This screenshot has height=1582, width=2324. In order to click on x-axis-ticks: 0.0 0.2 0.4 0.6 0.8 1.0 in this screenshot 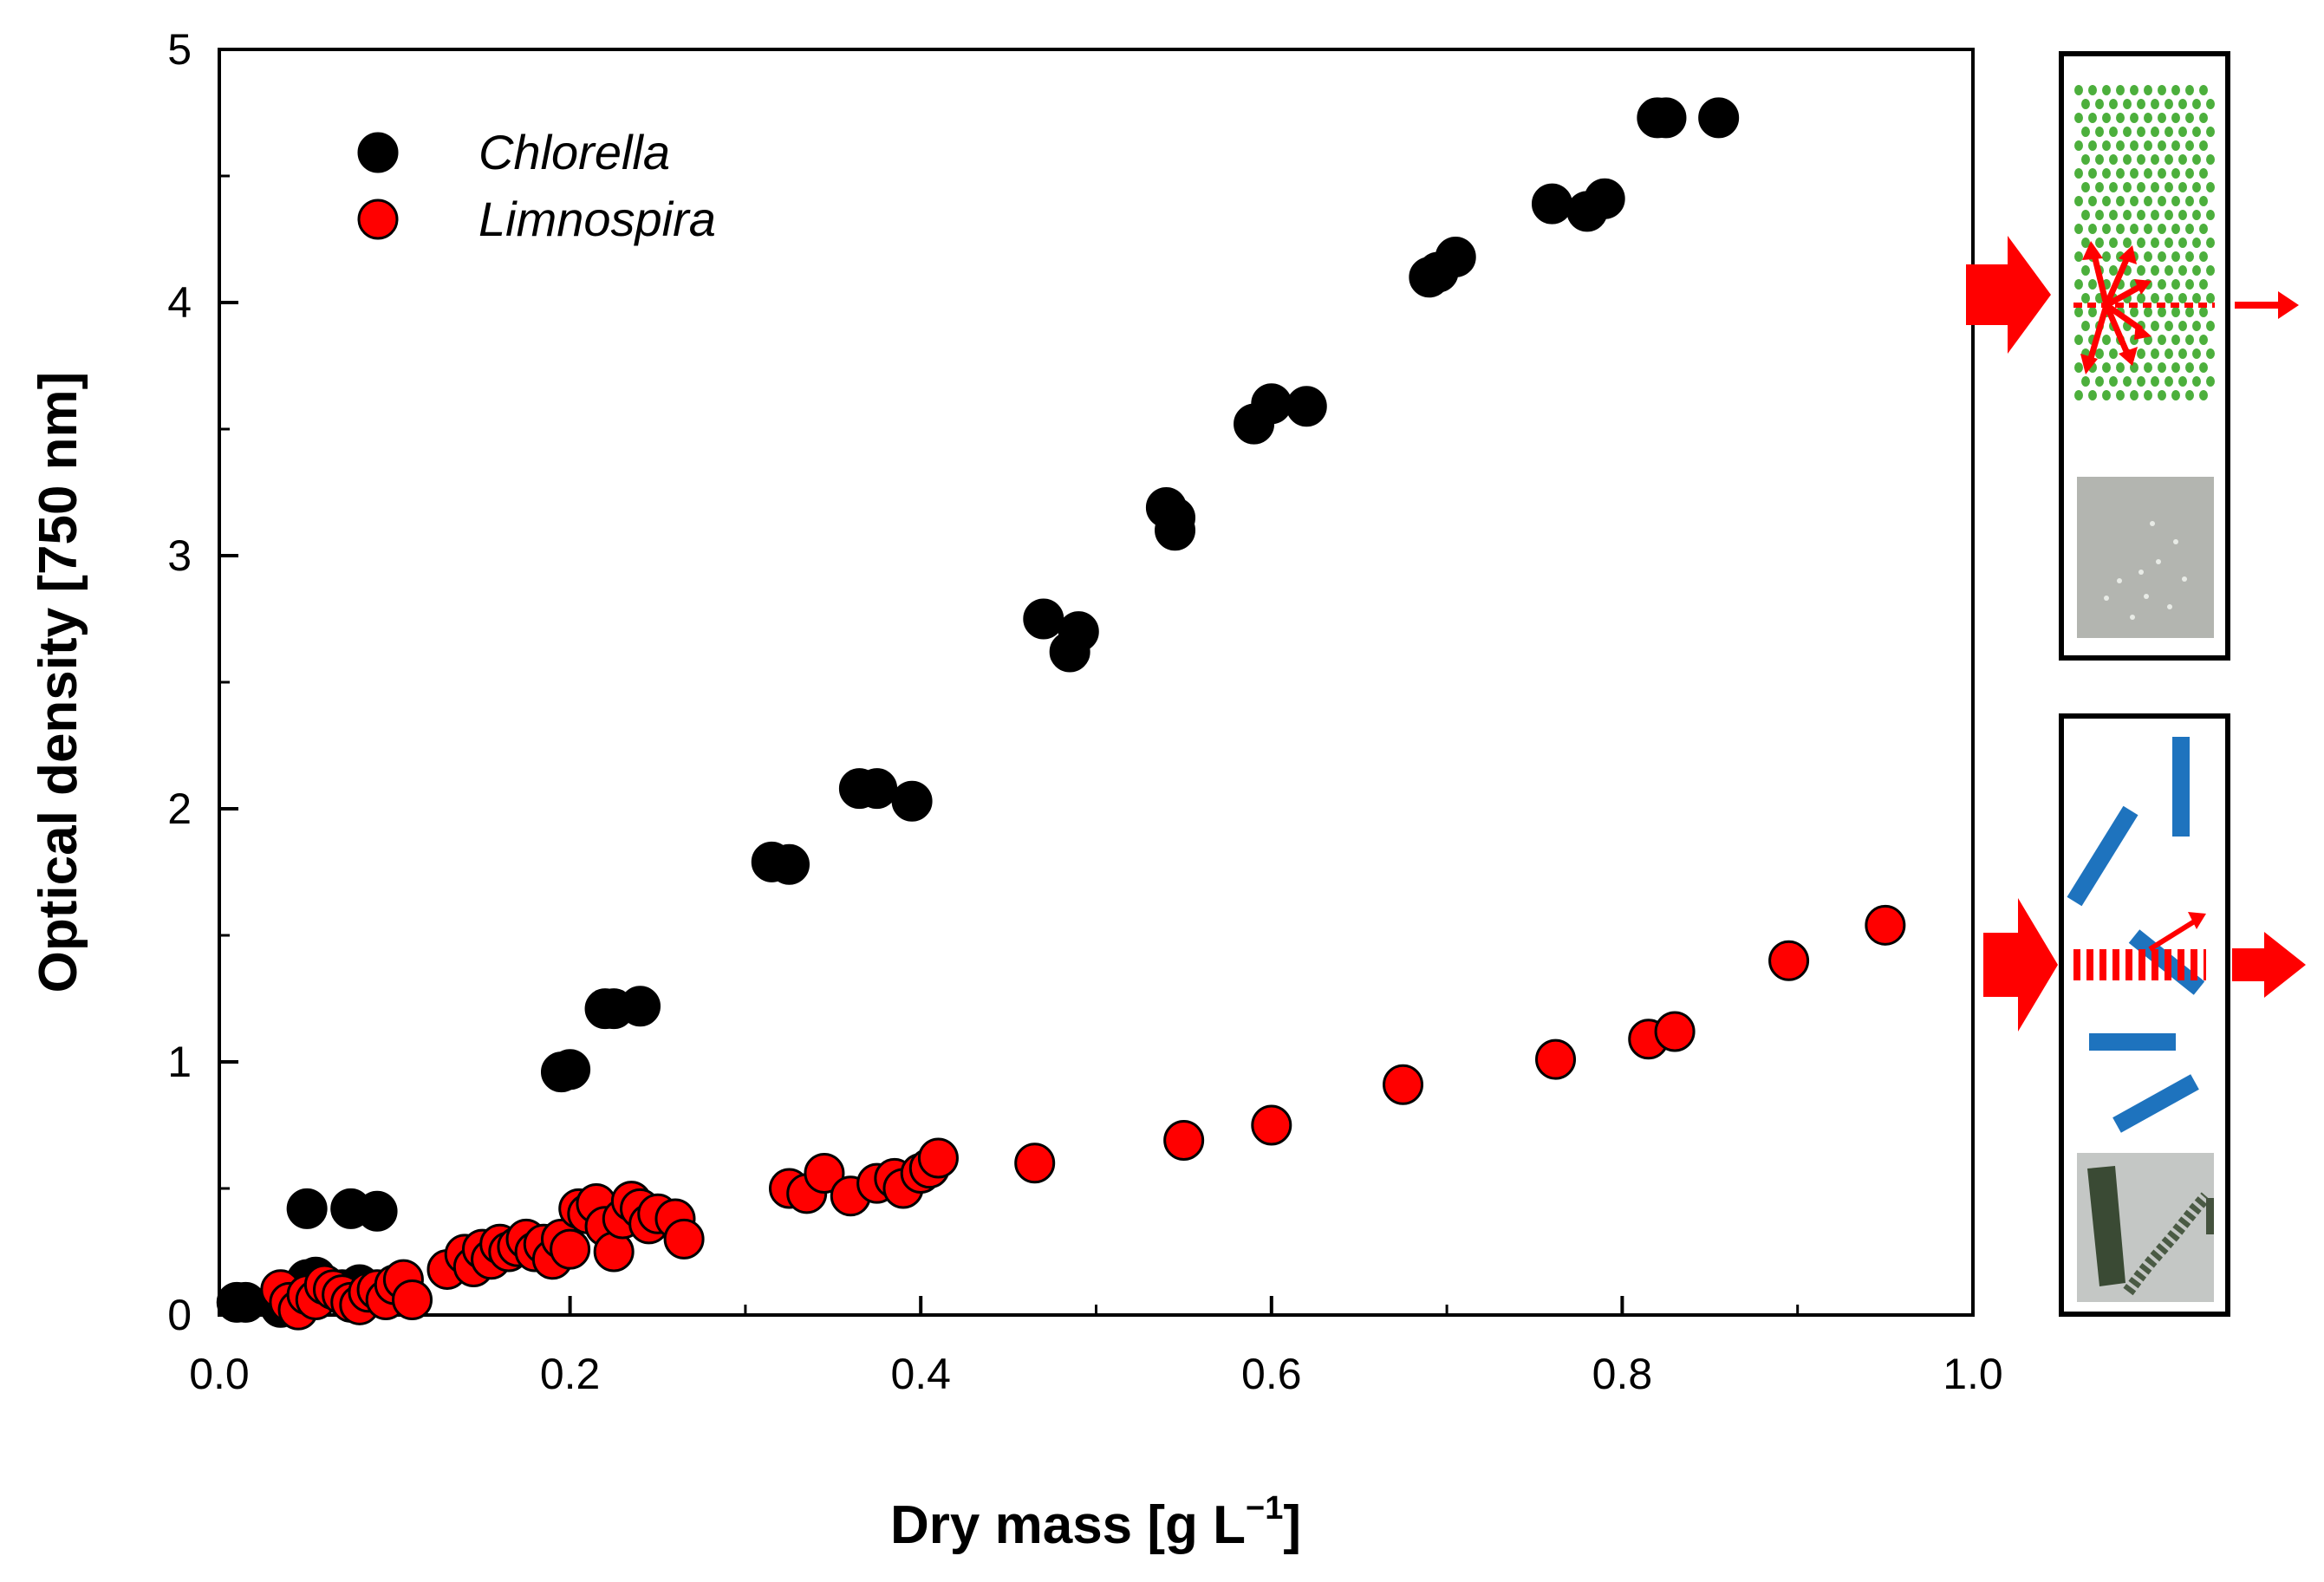, I will do `click(1096, 1347)`.